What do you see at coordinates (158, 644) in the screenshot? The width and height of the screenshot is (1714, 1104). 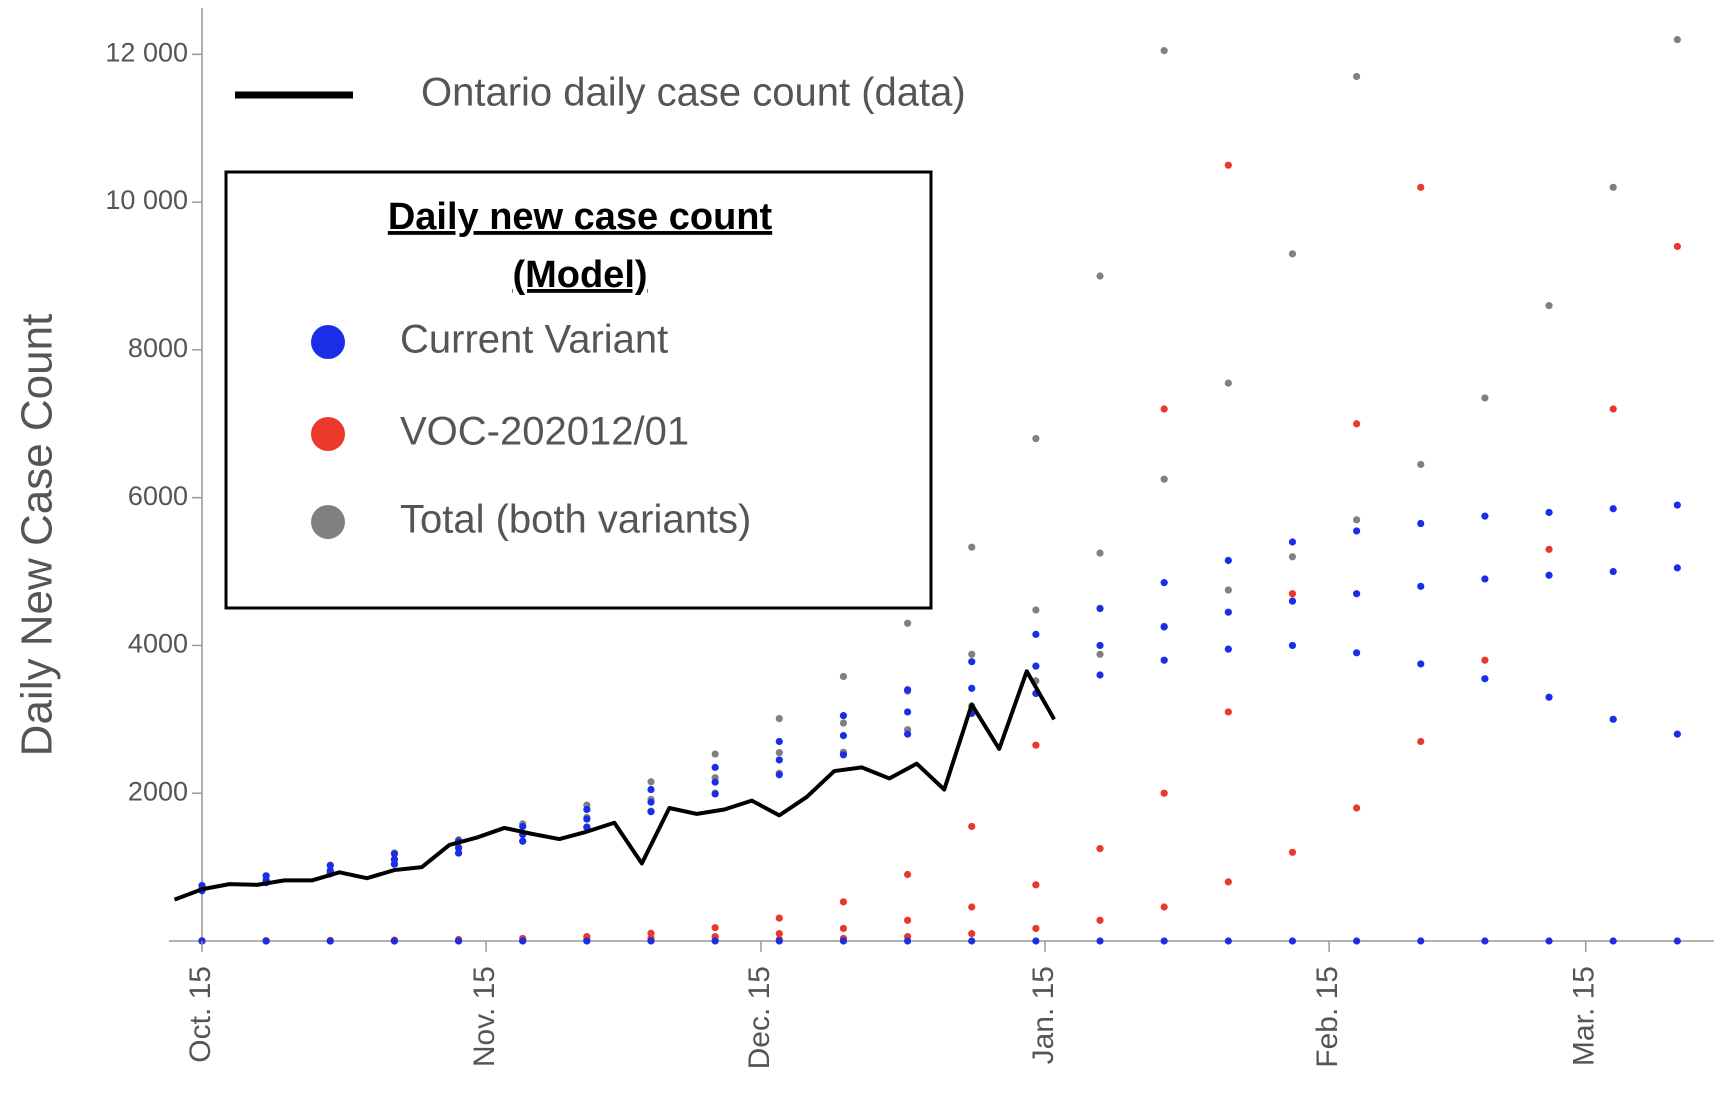 I see `y-tick-label: 4000` at bounding box center [158, 644].